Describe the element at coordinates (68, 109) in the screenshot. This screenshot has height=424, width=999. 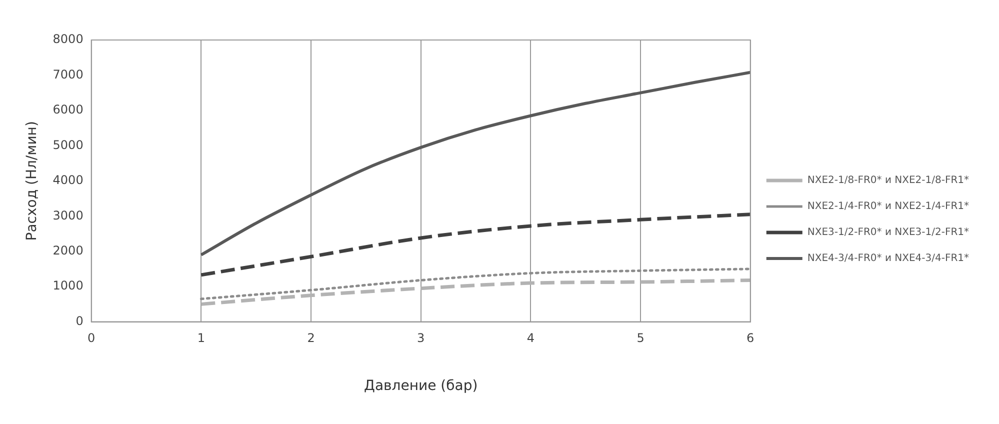
I see `y-tick-label: 6000` at that location.